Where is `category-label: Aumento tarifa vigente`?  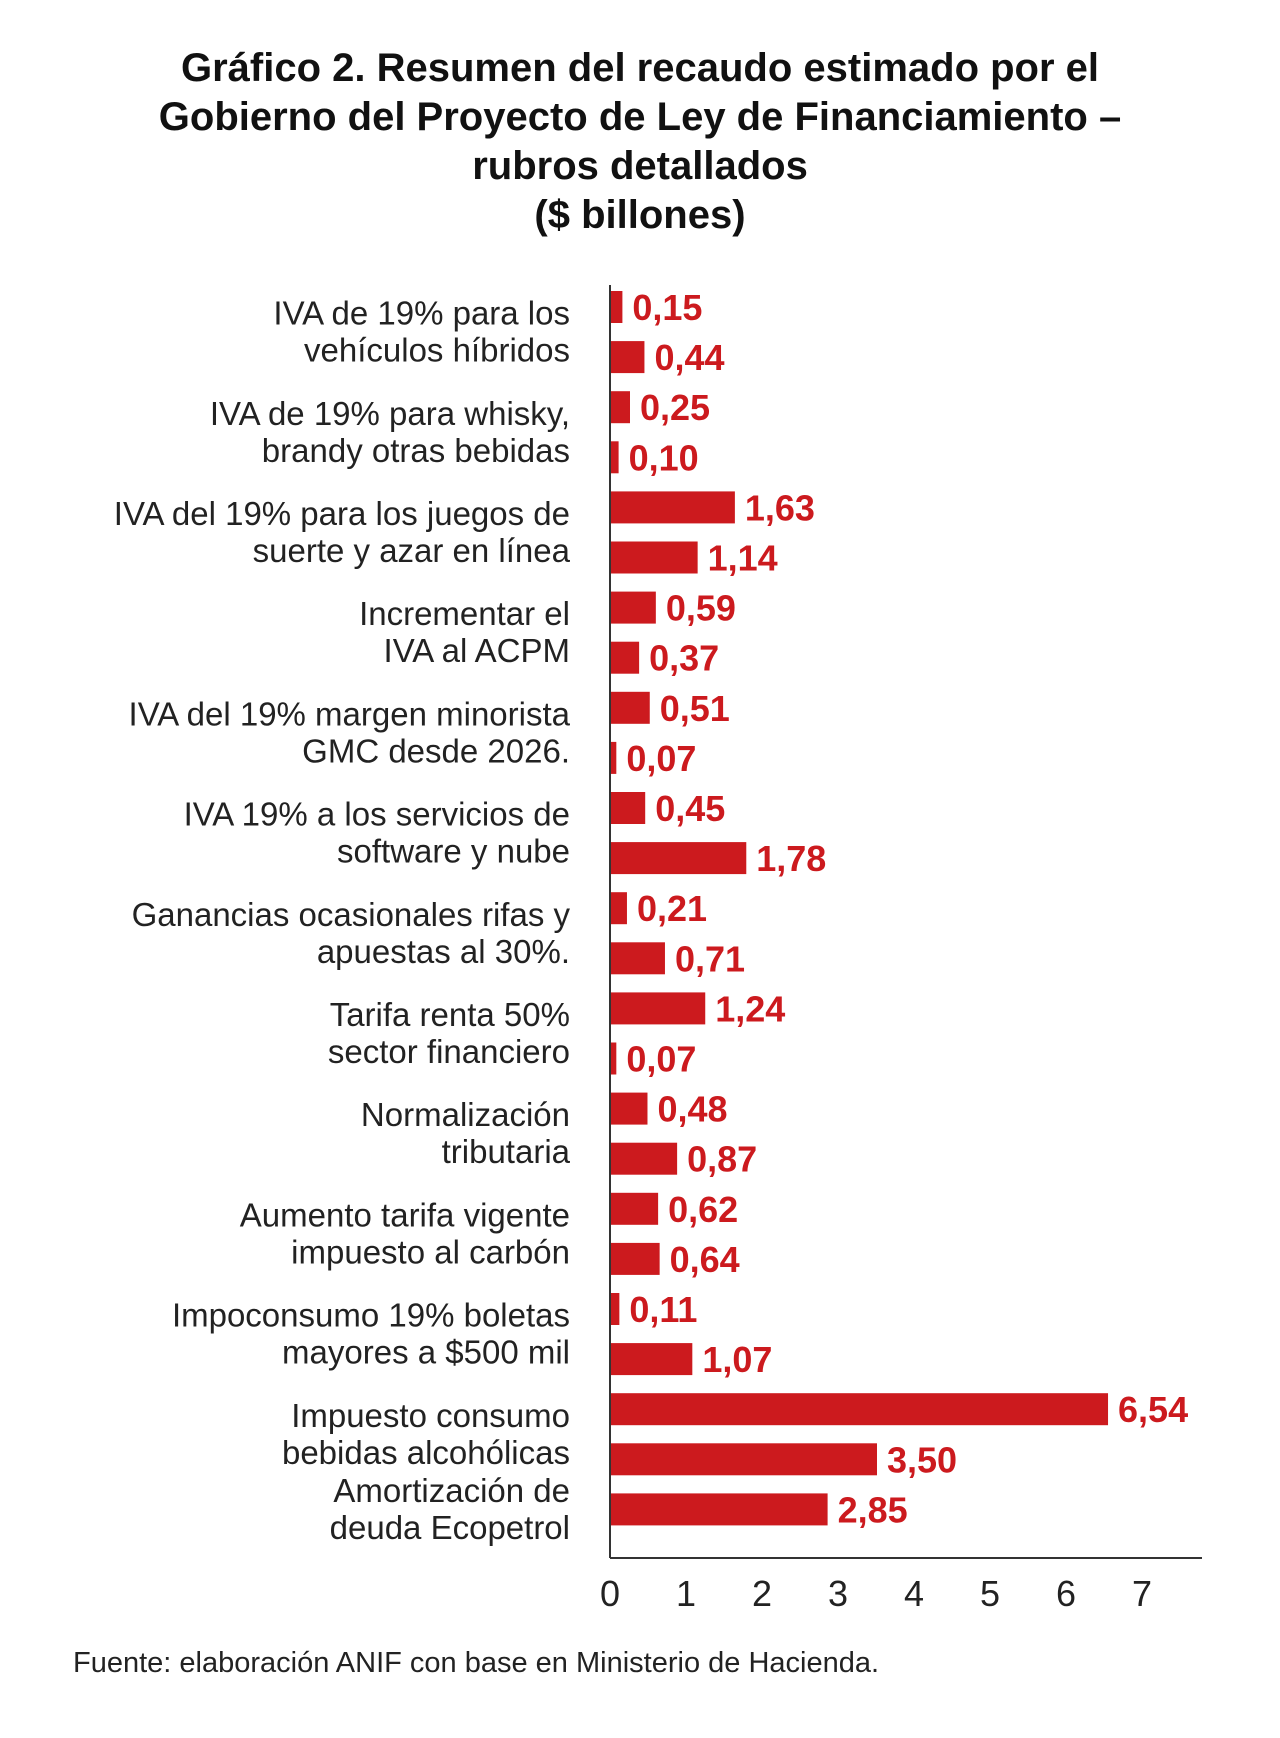 category-label: Aumento tarifa vigente is located at coordinates (405, 1214).